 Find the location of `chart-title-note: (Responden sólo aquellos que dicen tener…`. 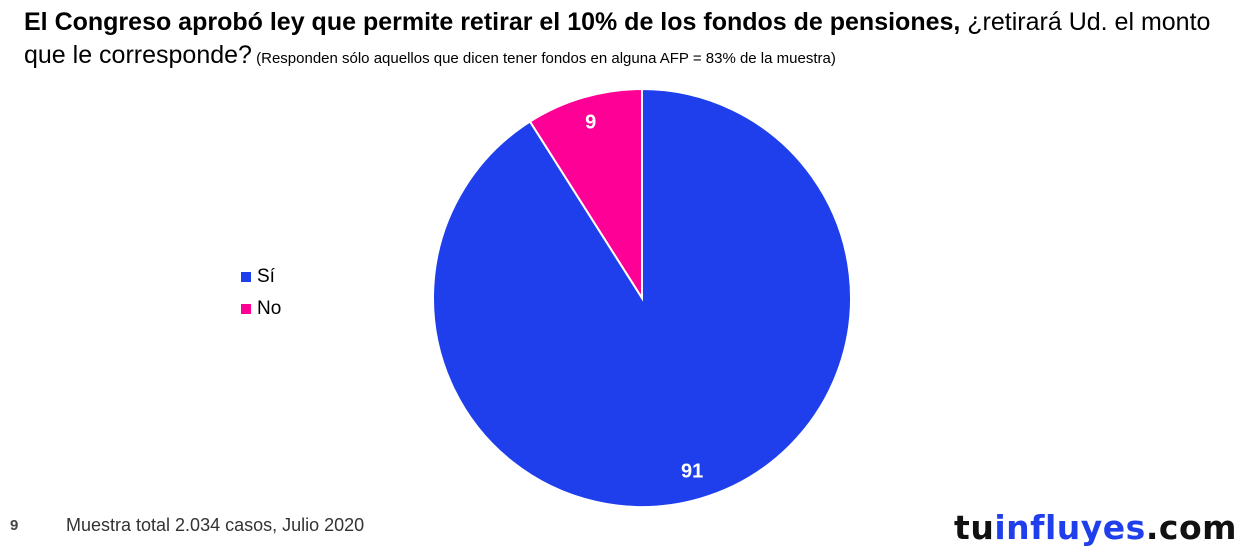

chart-title-note: (Responden sólo aquellos que dicen tener… is located at coordinates (543, 58).